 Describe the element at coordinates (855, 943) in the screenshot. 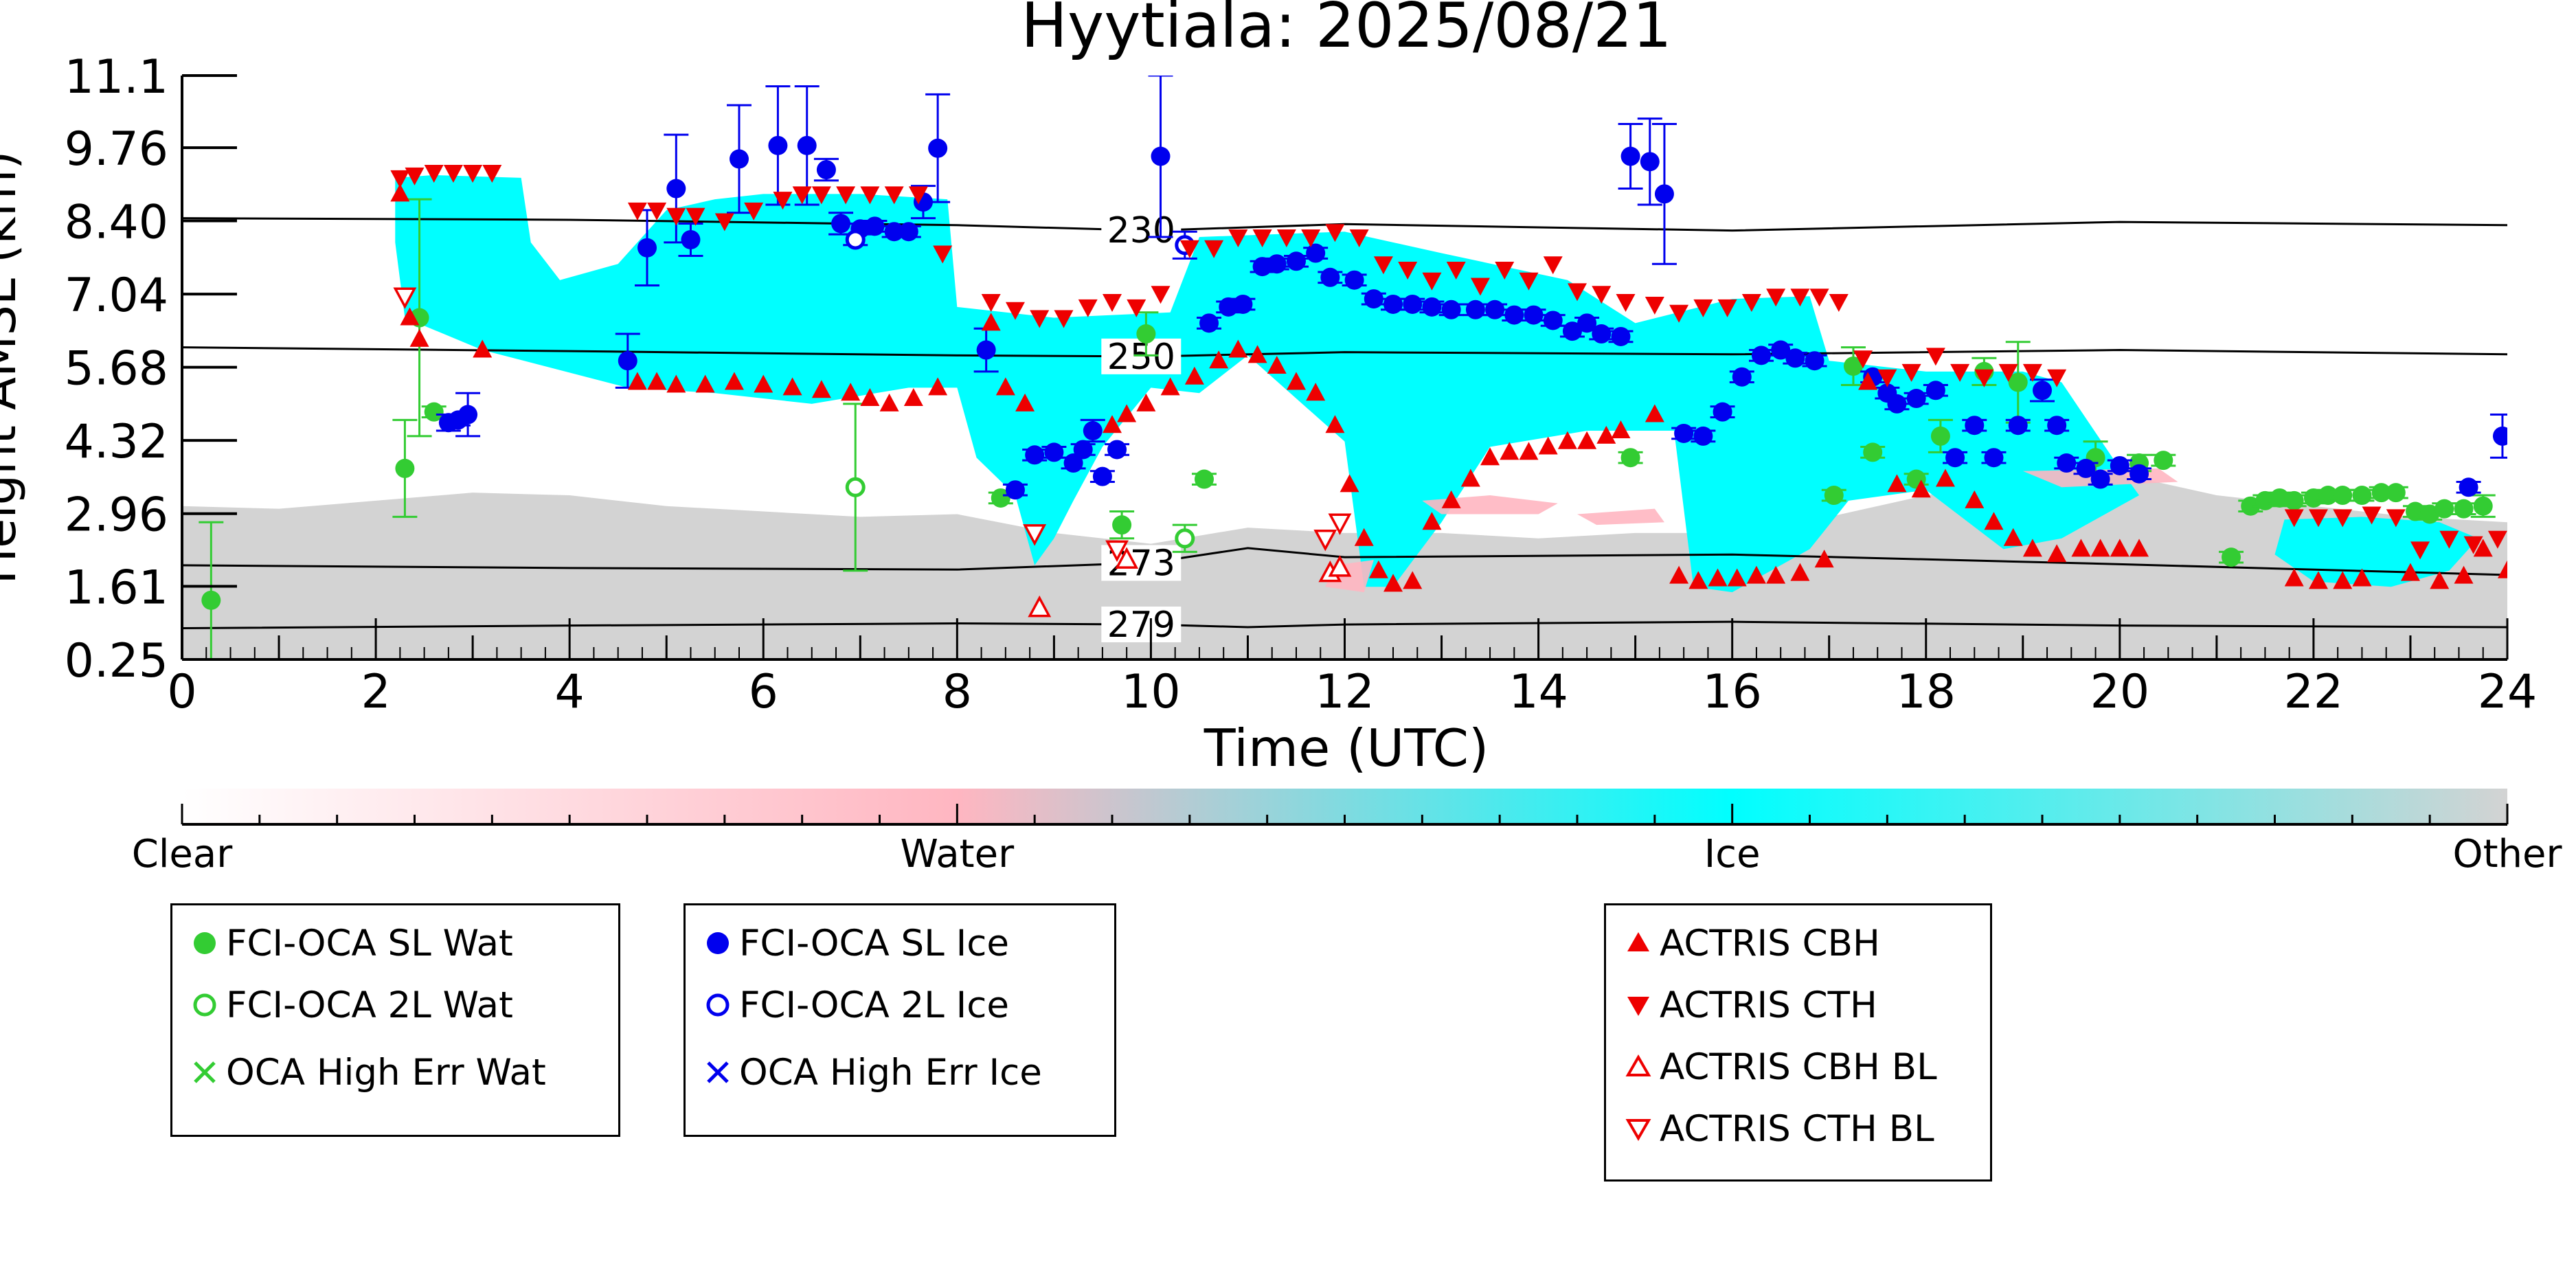

I see `legend-item-sl-ice: FCI-OCA SL Ice` at that location.